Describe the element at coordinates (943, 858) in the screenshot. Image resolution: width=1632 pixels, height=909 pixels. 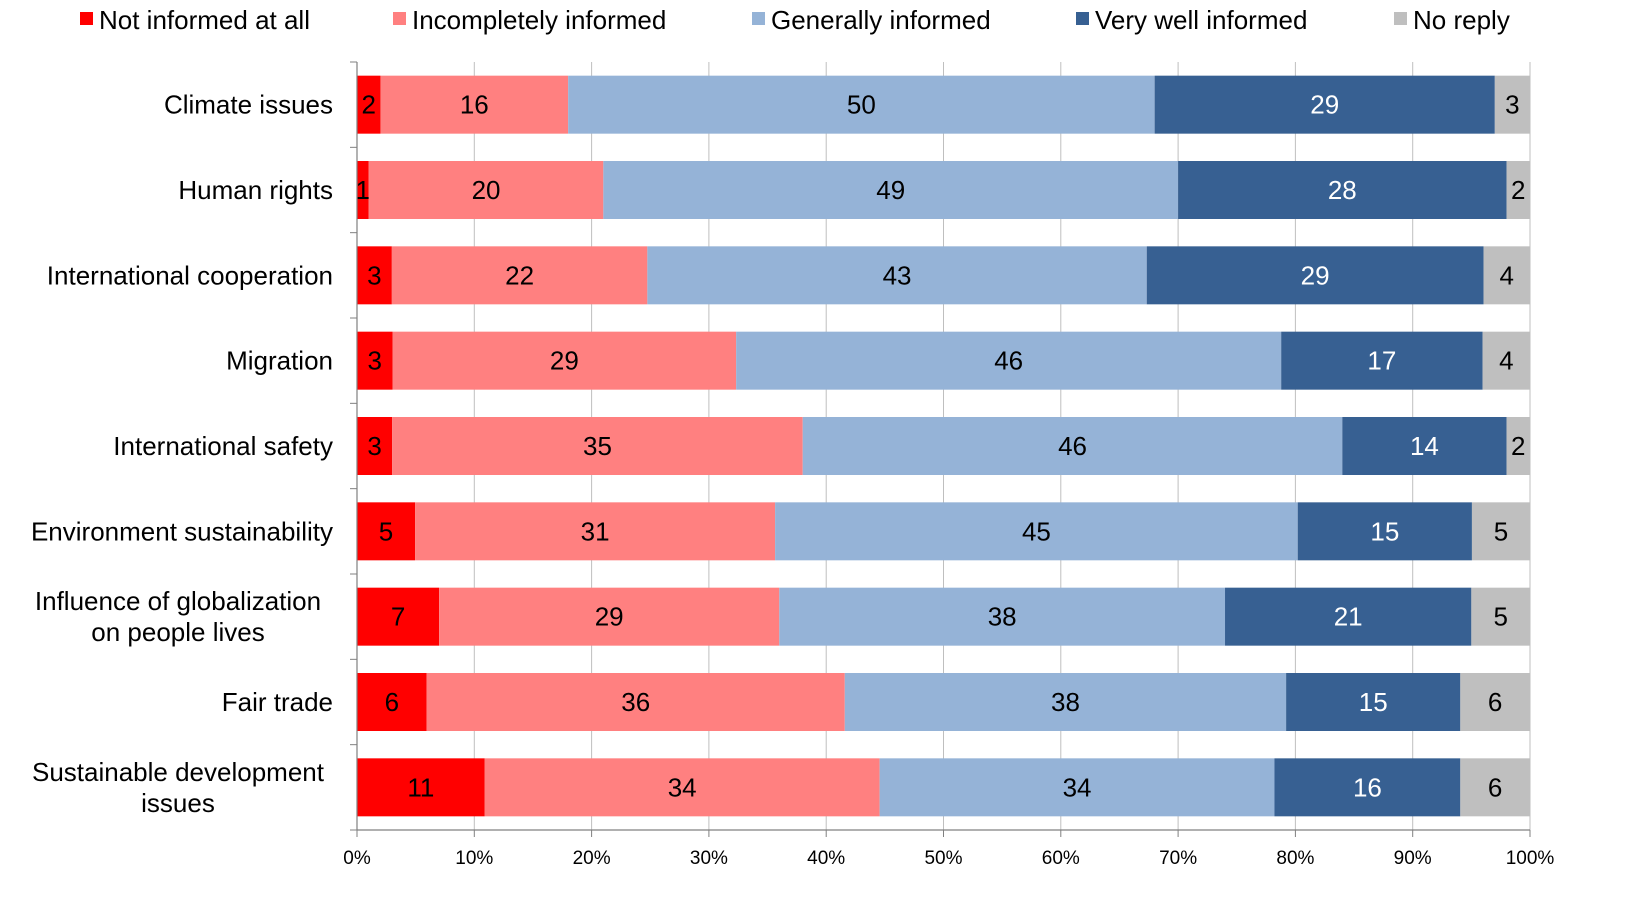
I see `x-tick-label: 50%` at that location.